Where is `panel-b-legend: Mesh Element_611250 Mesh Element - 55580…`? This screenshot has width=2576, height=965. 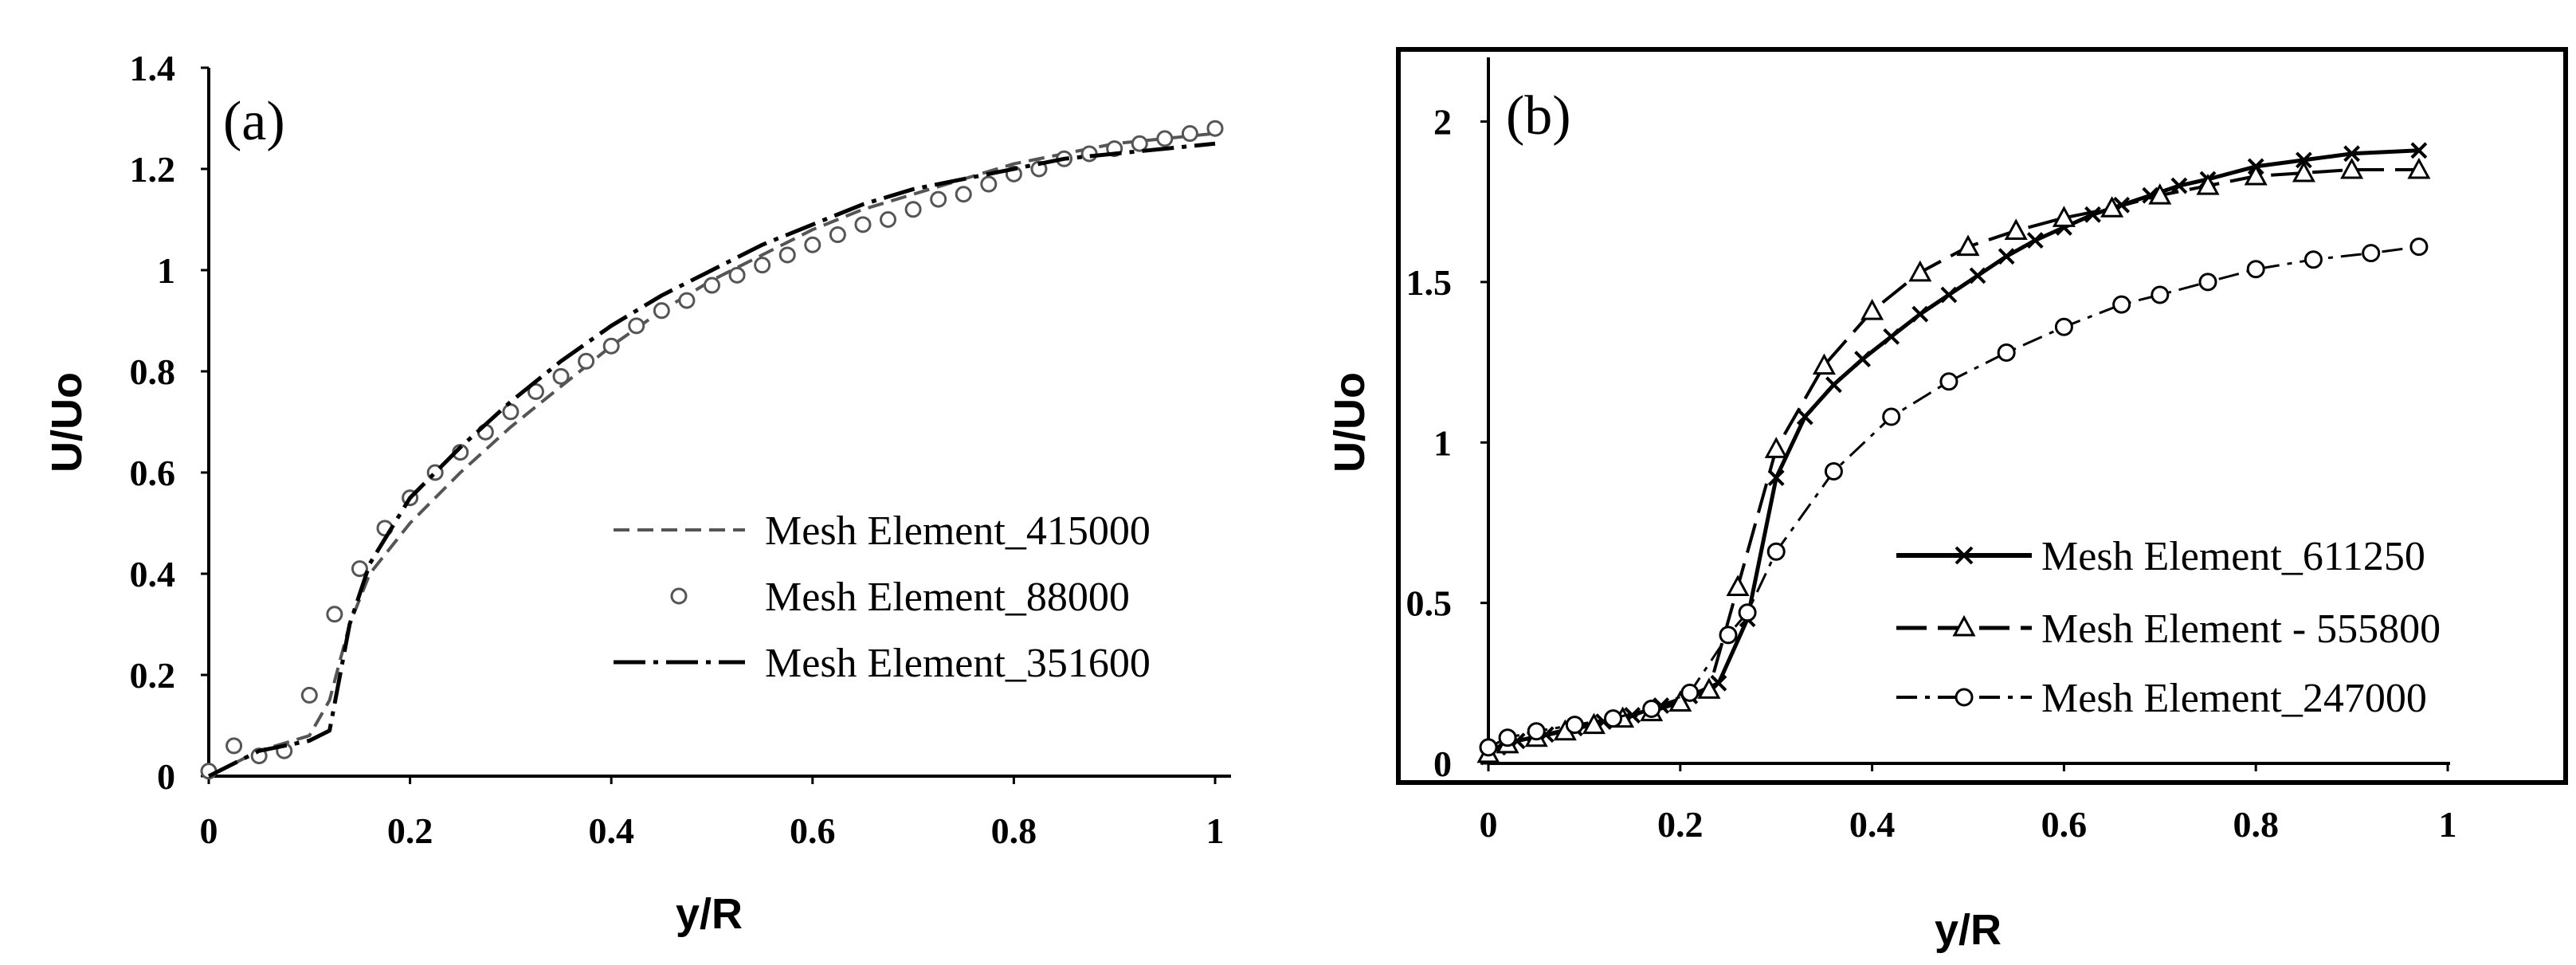 panel-b-legend: Mesh Element_611250 Mesh Element - 55580… is located at coordinates (2168, 627).